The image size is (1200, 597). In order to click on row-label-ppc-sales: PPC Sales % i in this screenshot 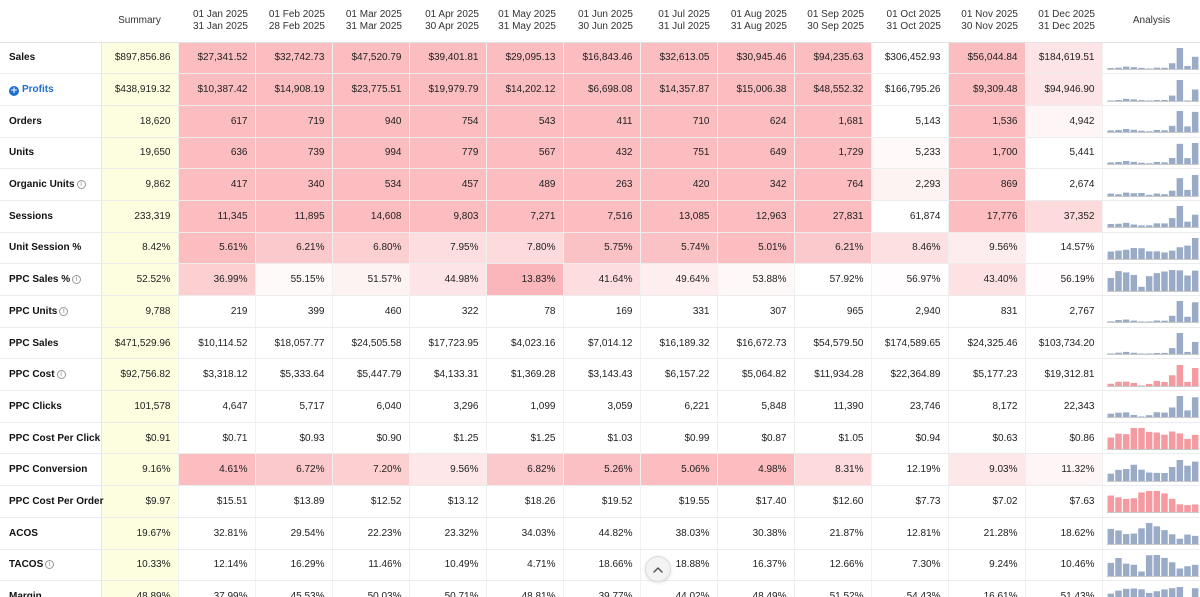, I will do `click(51, 279)`.